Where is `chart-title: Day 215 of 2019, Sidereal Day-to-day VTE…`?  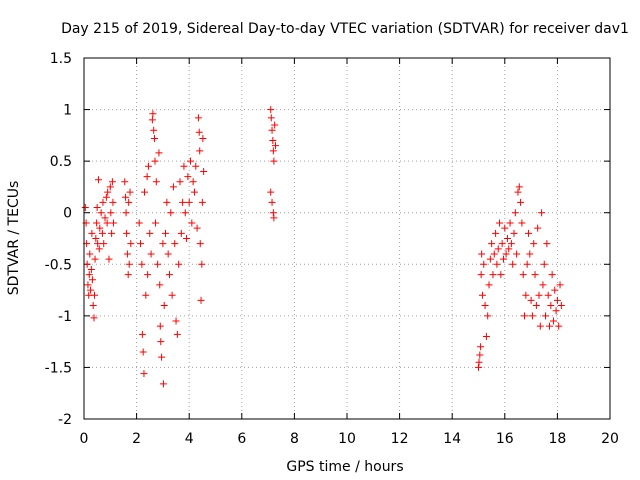
chart-title: Day 215 of 2019, Sidereal Day-to-day VTE… is located at coordinates (345, 29).